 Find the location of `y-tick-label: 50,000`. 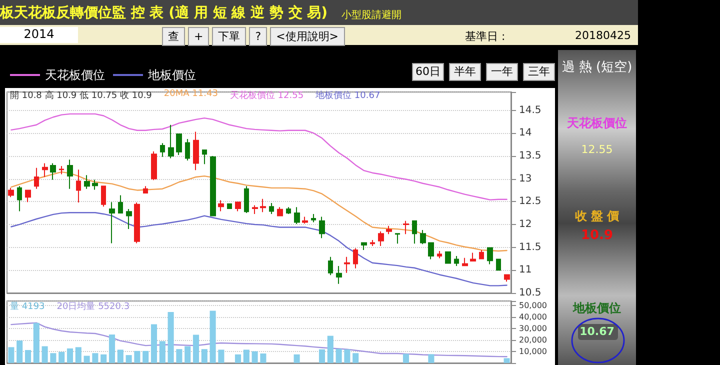

y-tick-label: 50,000 is located at coordinates (533, 305).